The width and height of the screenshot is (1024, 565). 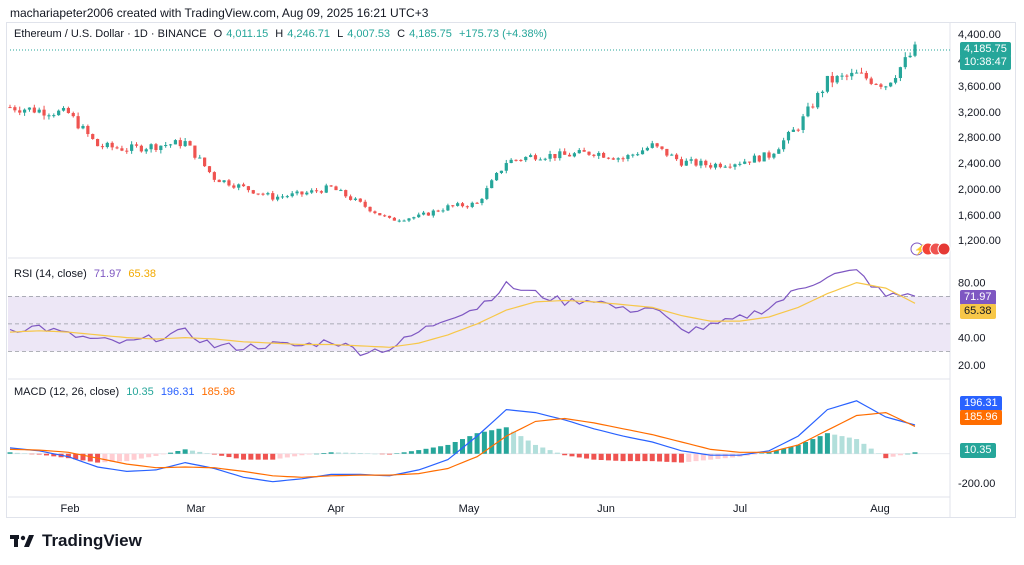 I want to click on countdown-tag: 10:38:47, so click(x=985, y=62).